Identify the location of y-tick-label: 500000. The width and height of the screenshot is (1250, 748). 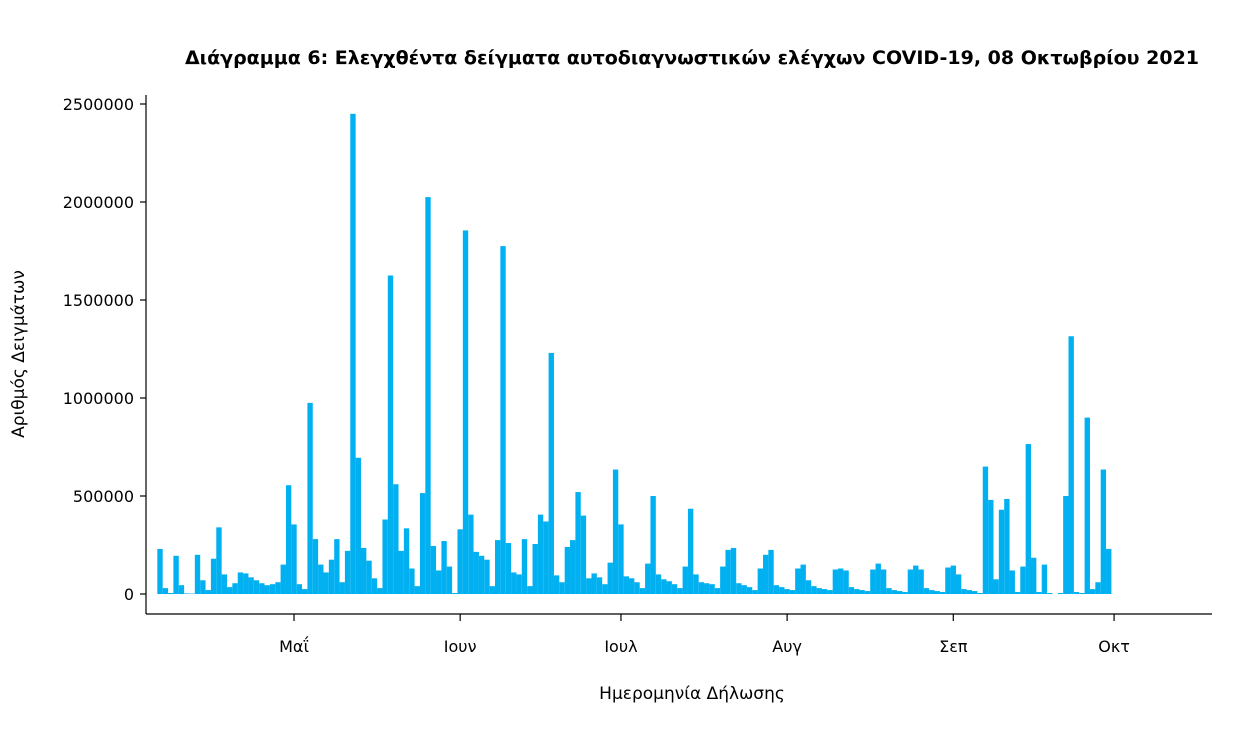
(103, 496).